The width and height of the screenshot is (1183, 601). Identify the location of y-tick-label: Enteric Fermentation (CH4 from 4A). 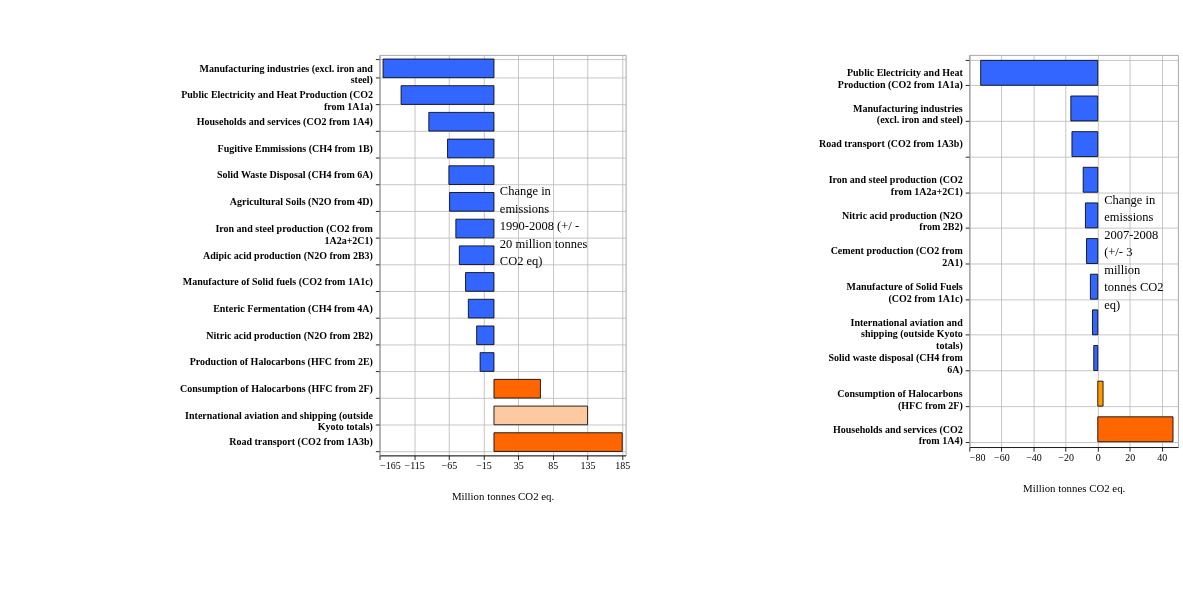
(293, 308).